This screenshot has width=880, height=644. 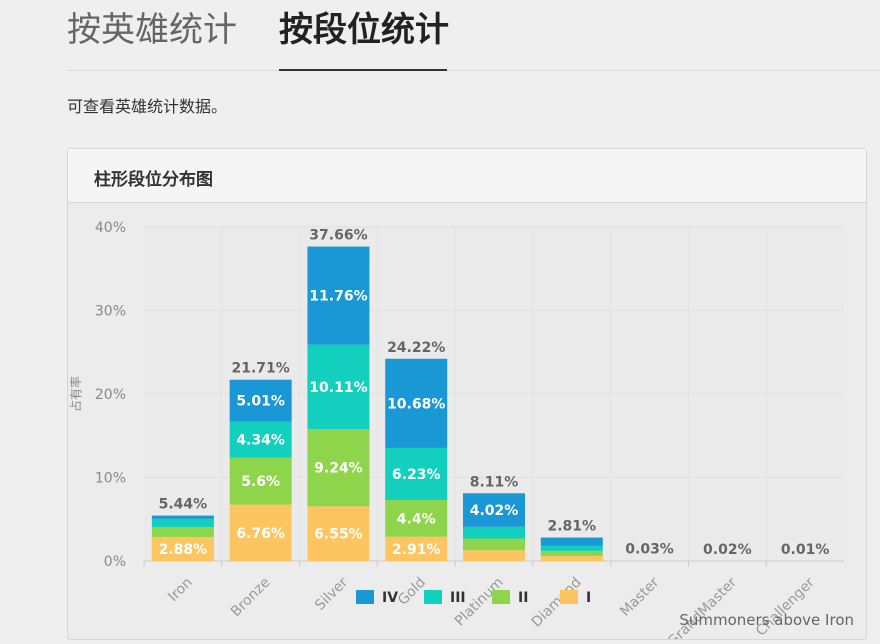 I want to click on x-category-label: GrandMaster, so click(x=703, y=606).